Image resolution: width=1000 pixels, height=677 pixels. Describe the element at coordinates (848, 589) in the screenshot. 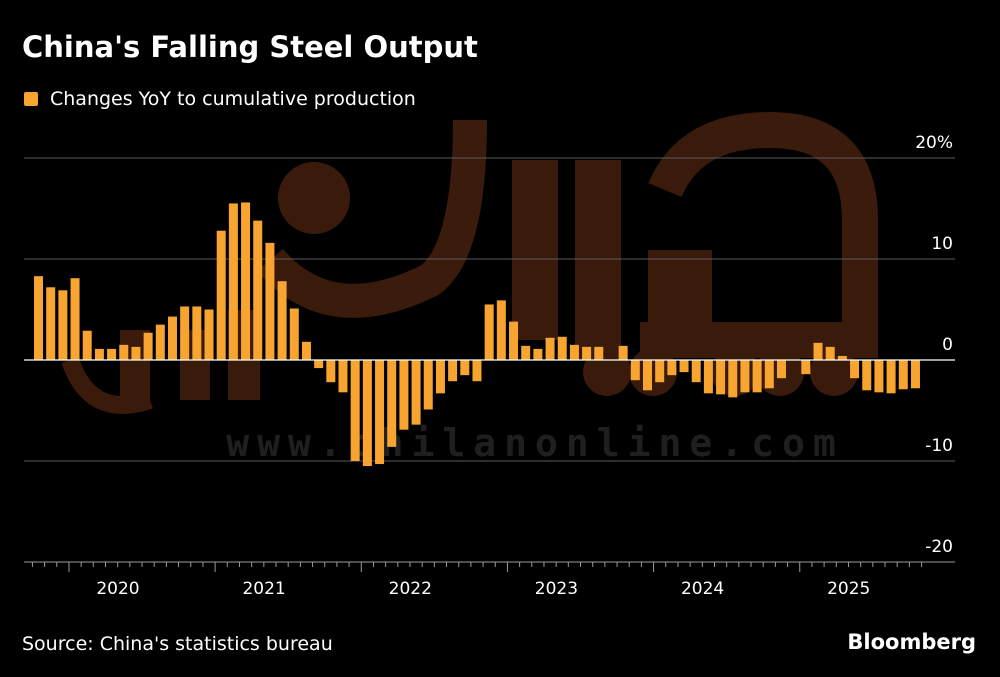

I see `x-tick-label: 2025` at that location.